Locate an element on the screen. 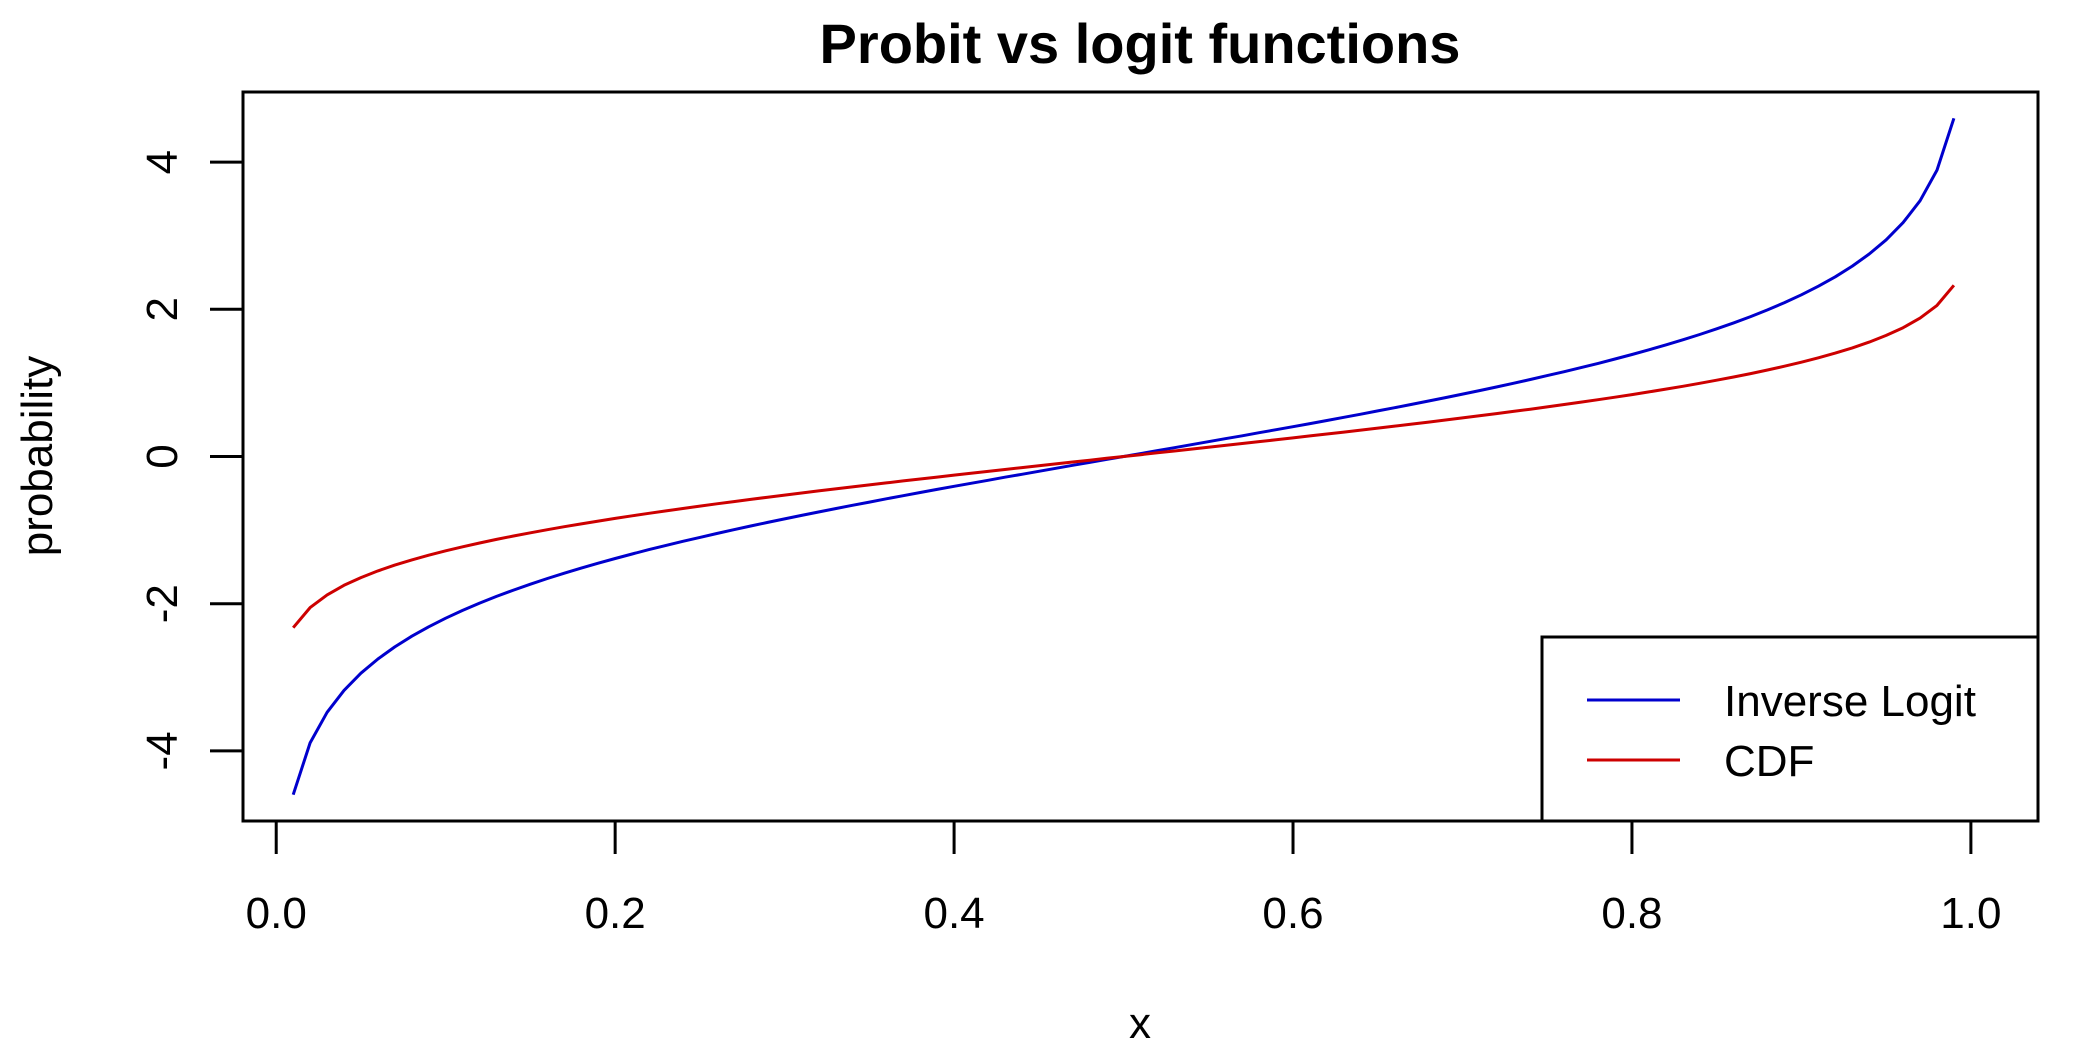  x-tick-label: 0.4 is located at coordinates (953, 913).